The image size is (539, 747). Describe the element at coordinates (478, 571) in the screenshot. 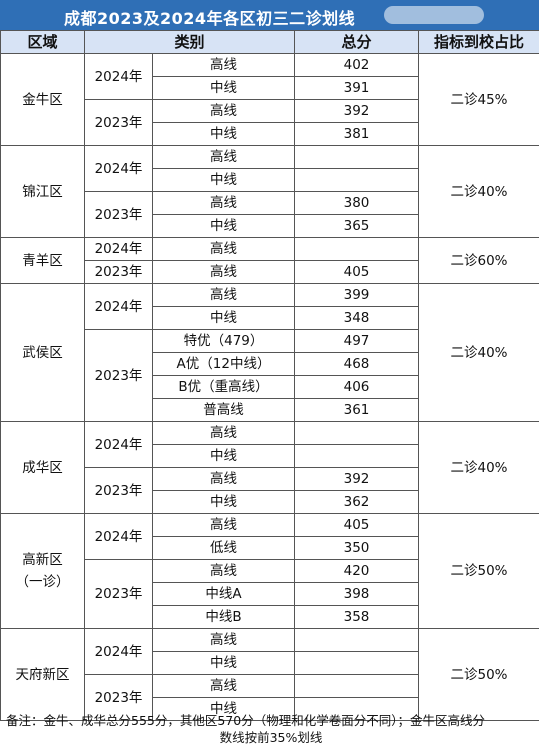

I see `ratio-cell: 二诊50%` at that location.